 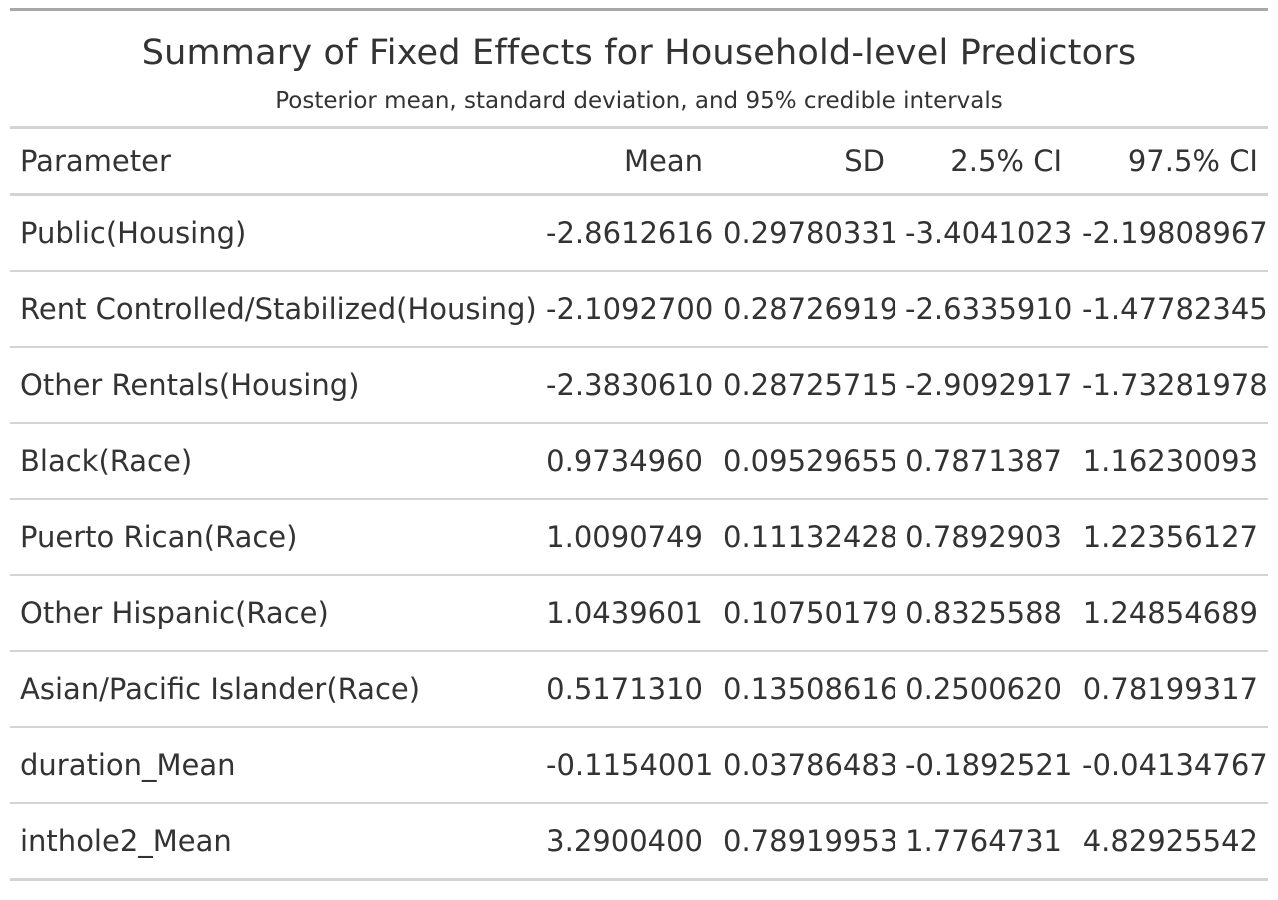 I want to click on cell-parameter: inthole2_Mean, so click(x=273, y=842).